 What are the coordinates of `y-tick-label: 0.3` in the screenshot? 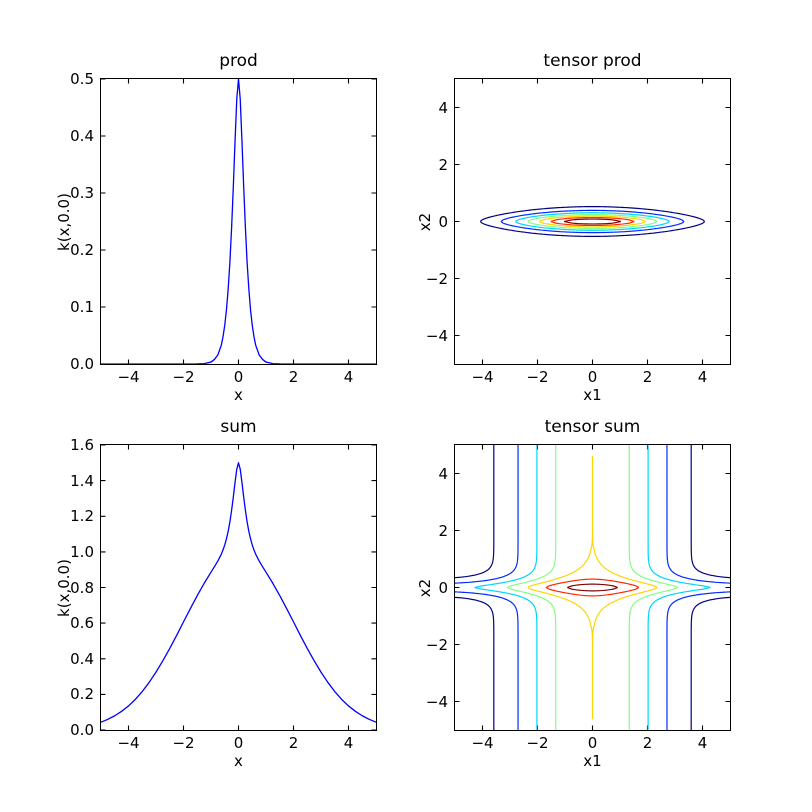 It's located at (82, 193).